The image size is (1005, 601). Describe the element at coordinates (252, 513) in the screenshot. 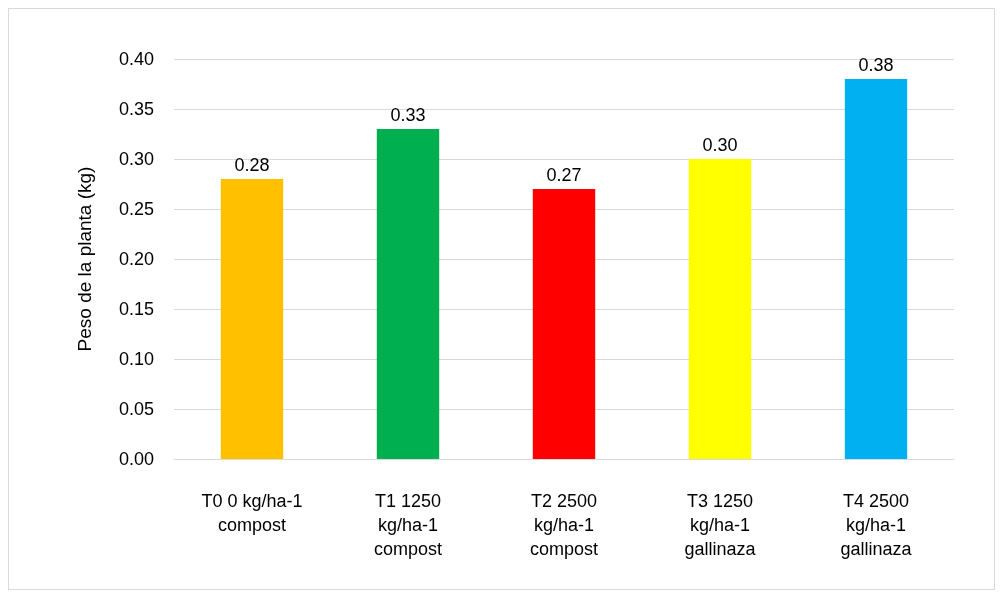

I see `x-tick-label: T0 0 kg/ha-1 compost` at that location.